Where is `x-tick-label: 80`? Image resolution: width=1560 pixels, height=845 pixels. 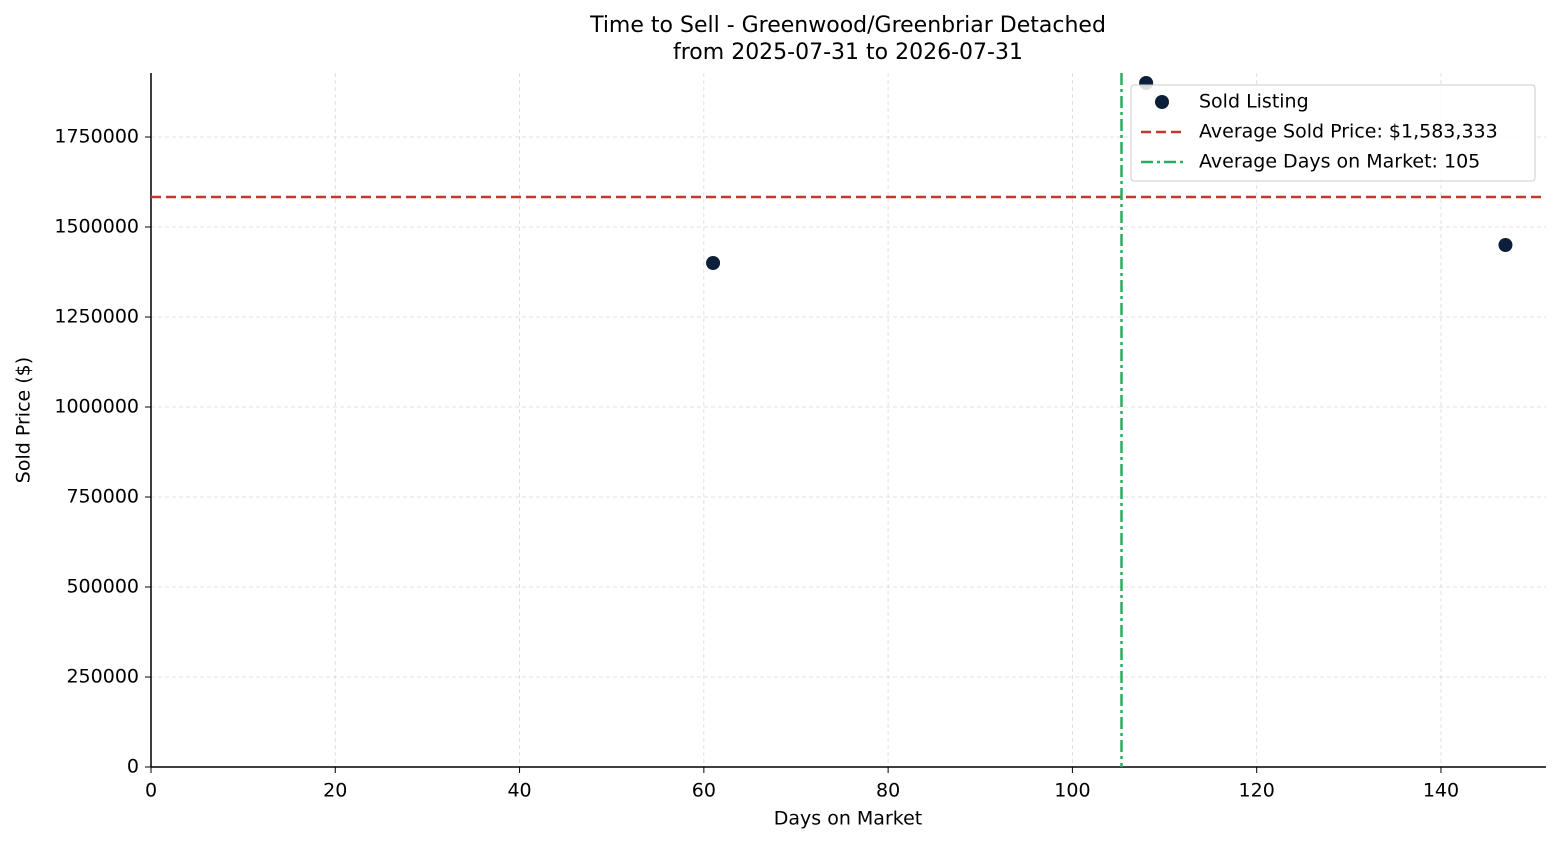 x-tick-label: 80 is located at coordinates (888, 791).